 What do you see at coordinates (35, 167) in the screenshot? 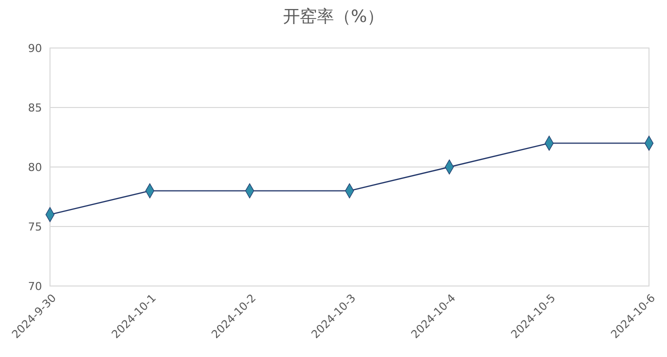
I see `y-tick-label: 80` at bounding box center [35, 167].